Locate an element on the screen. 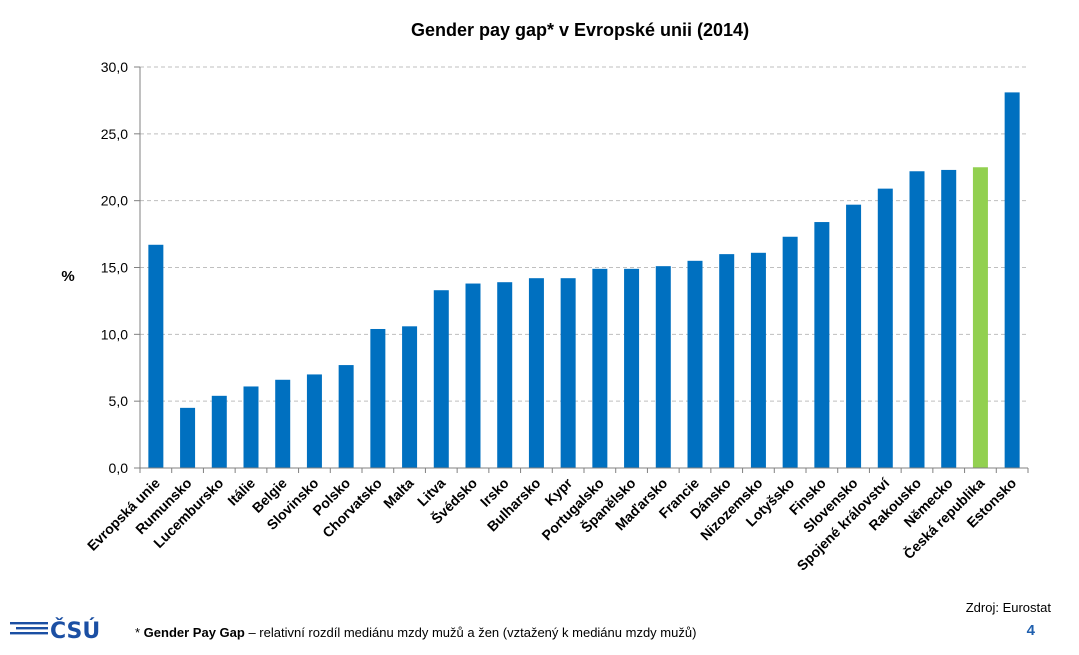 The width and height of the screenshot is (1079, 655). y-tick-label: 25,0 is located at coordinates (114, 134).